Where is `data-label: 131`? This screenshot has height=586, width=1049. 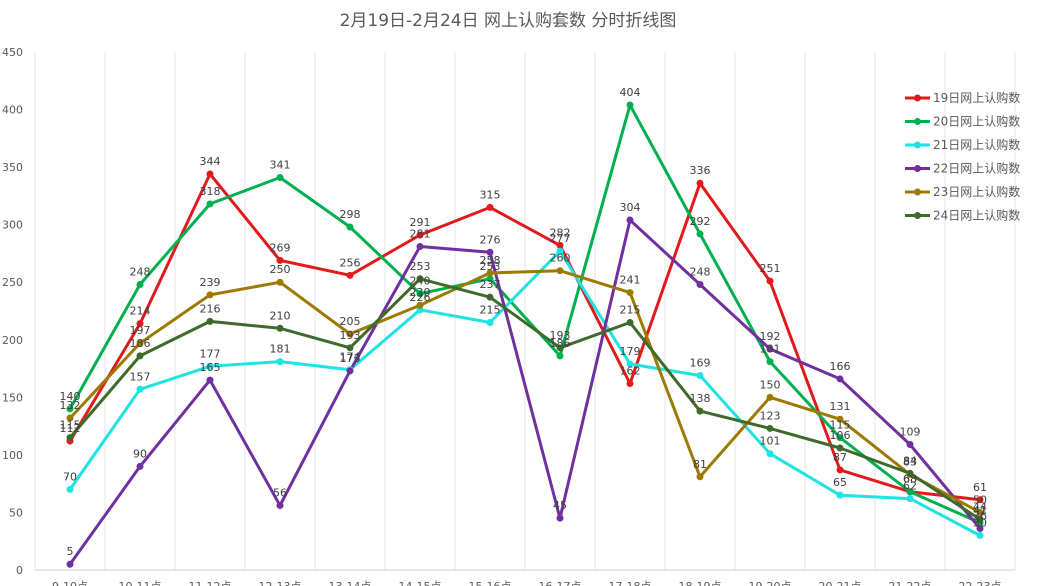 data-label: 131 is located at coordinates (840, 406).